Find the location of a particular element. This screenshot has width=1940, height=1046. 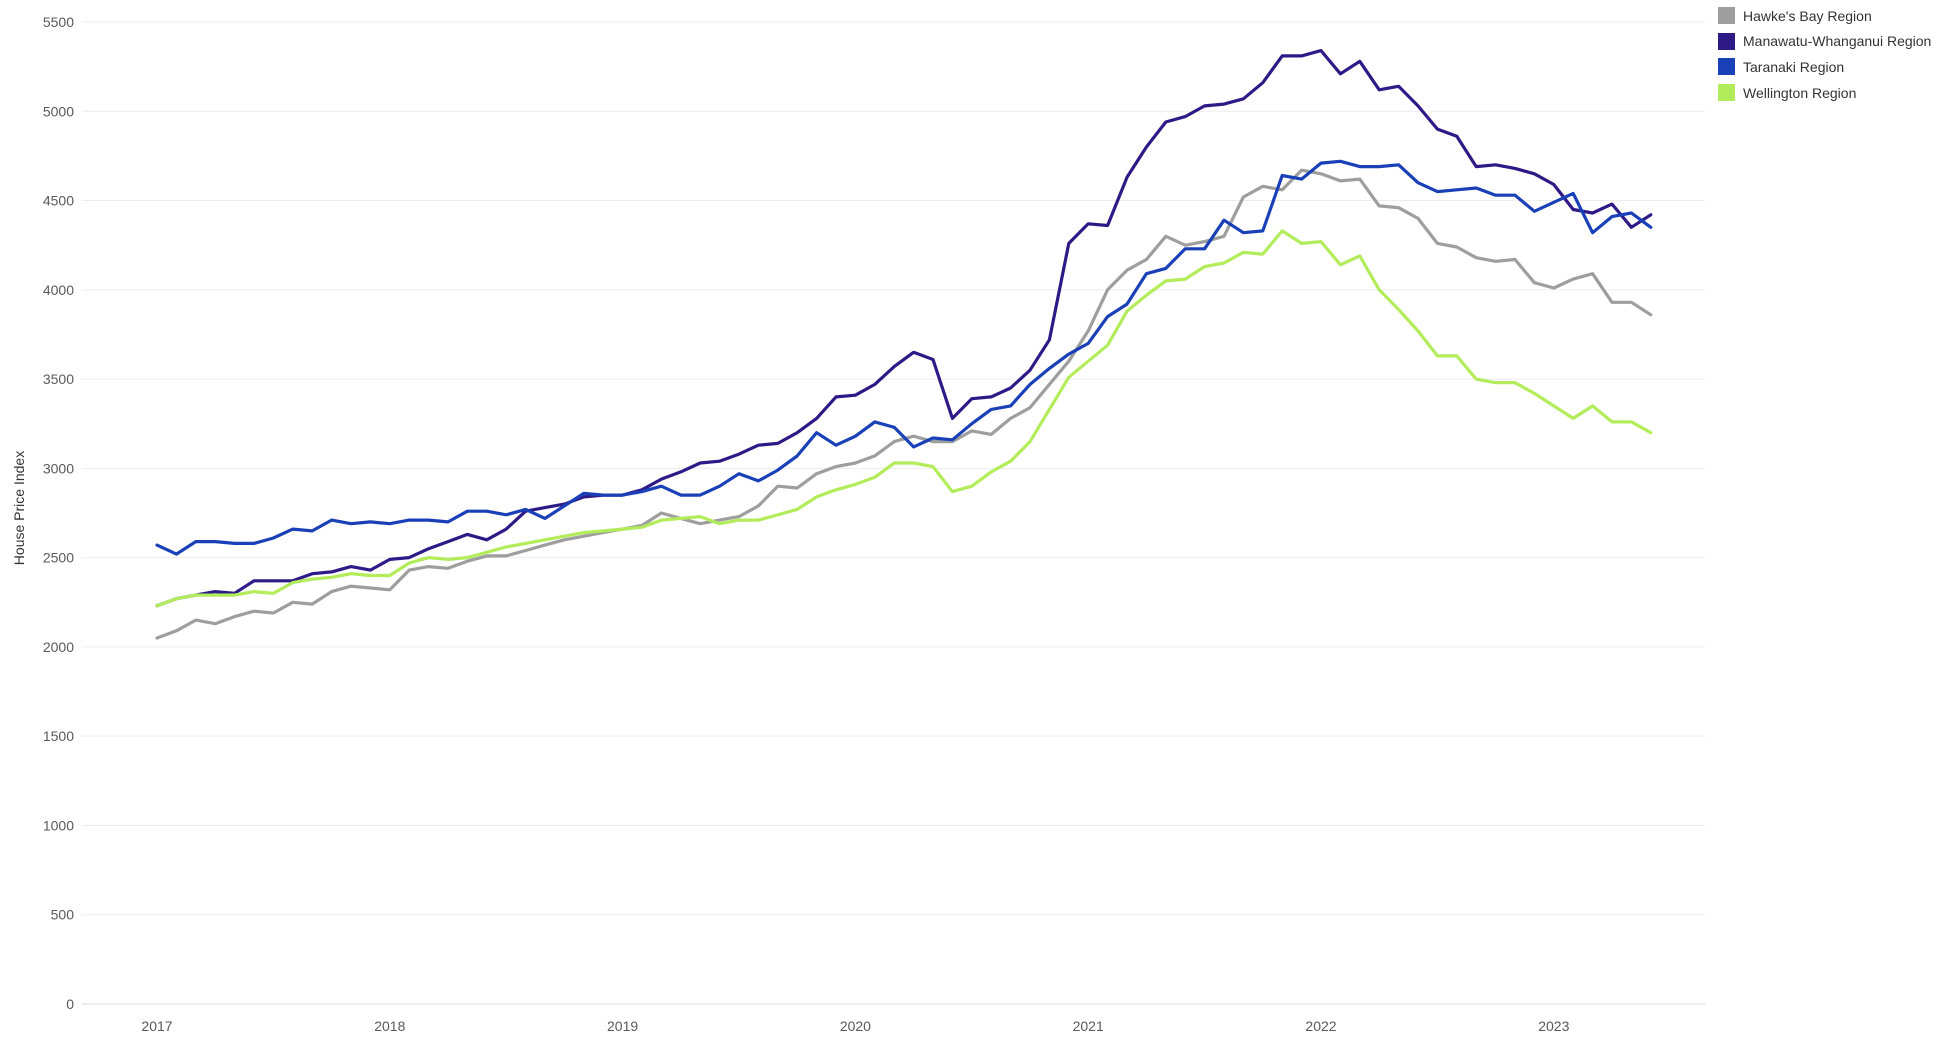

x-tick-label: 2021 is located at coordinates (1088, 1026).